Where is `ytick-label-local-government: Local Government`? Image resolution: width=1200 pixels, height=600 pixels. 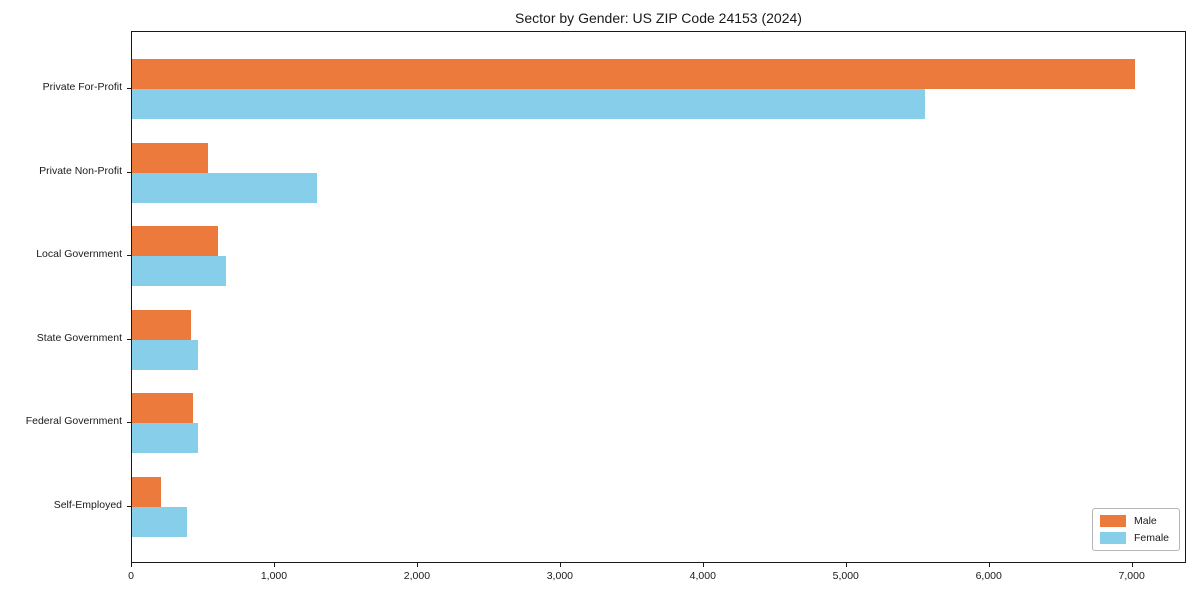
ytick-label-local-government: Local Government is located at coordinates (79, 254).